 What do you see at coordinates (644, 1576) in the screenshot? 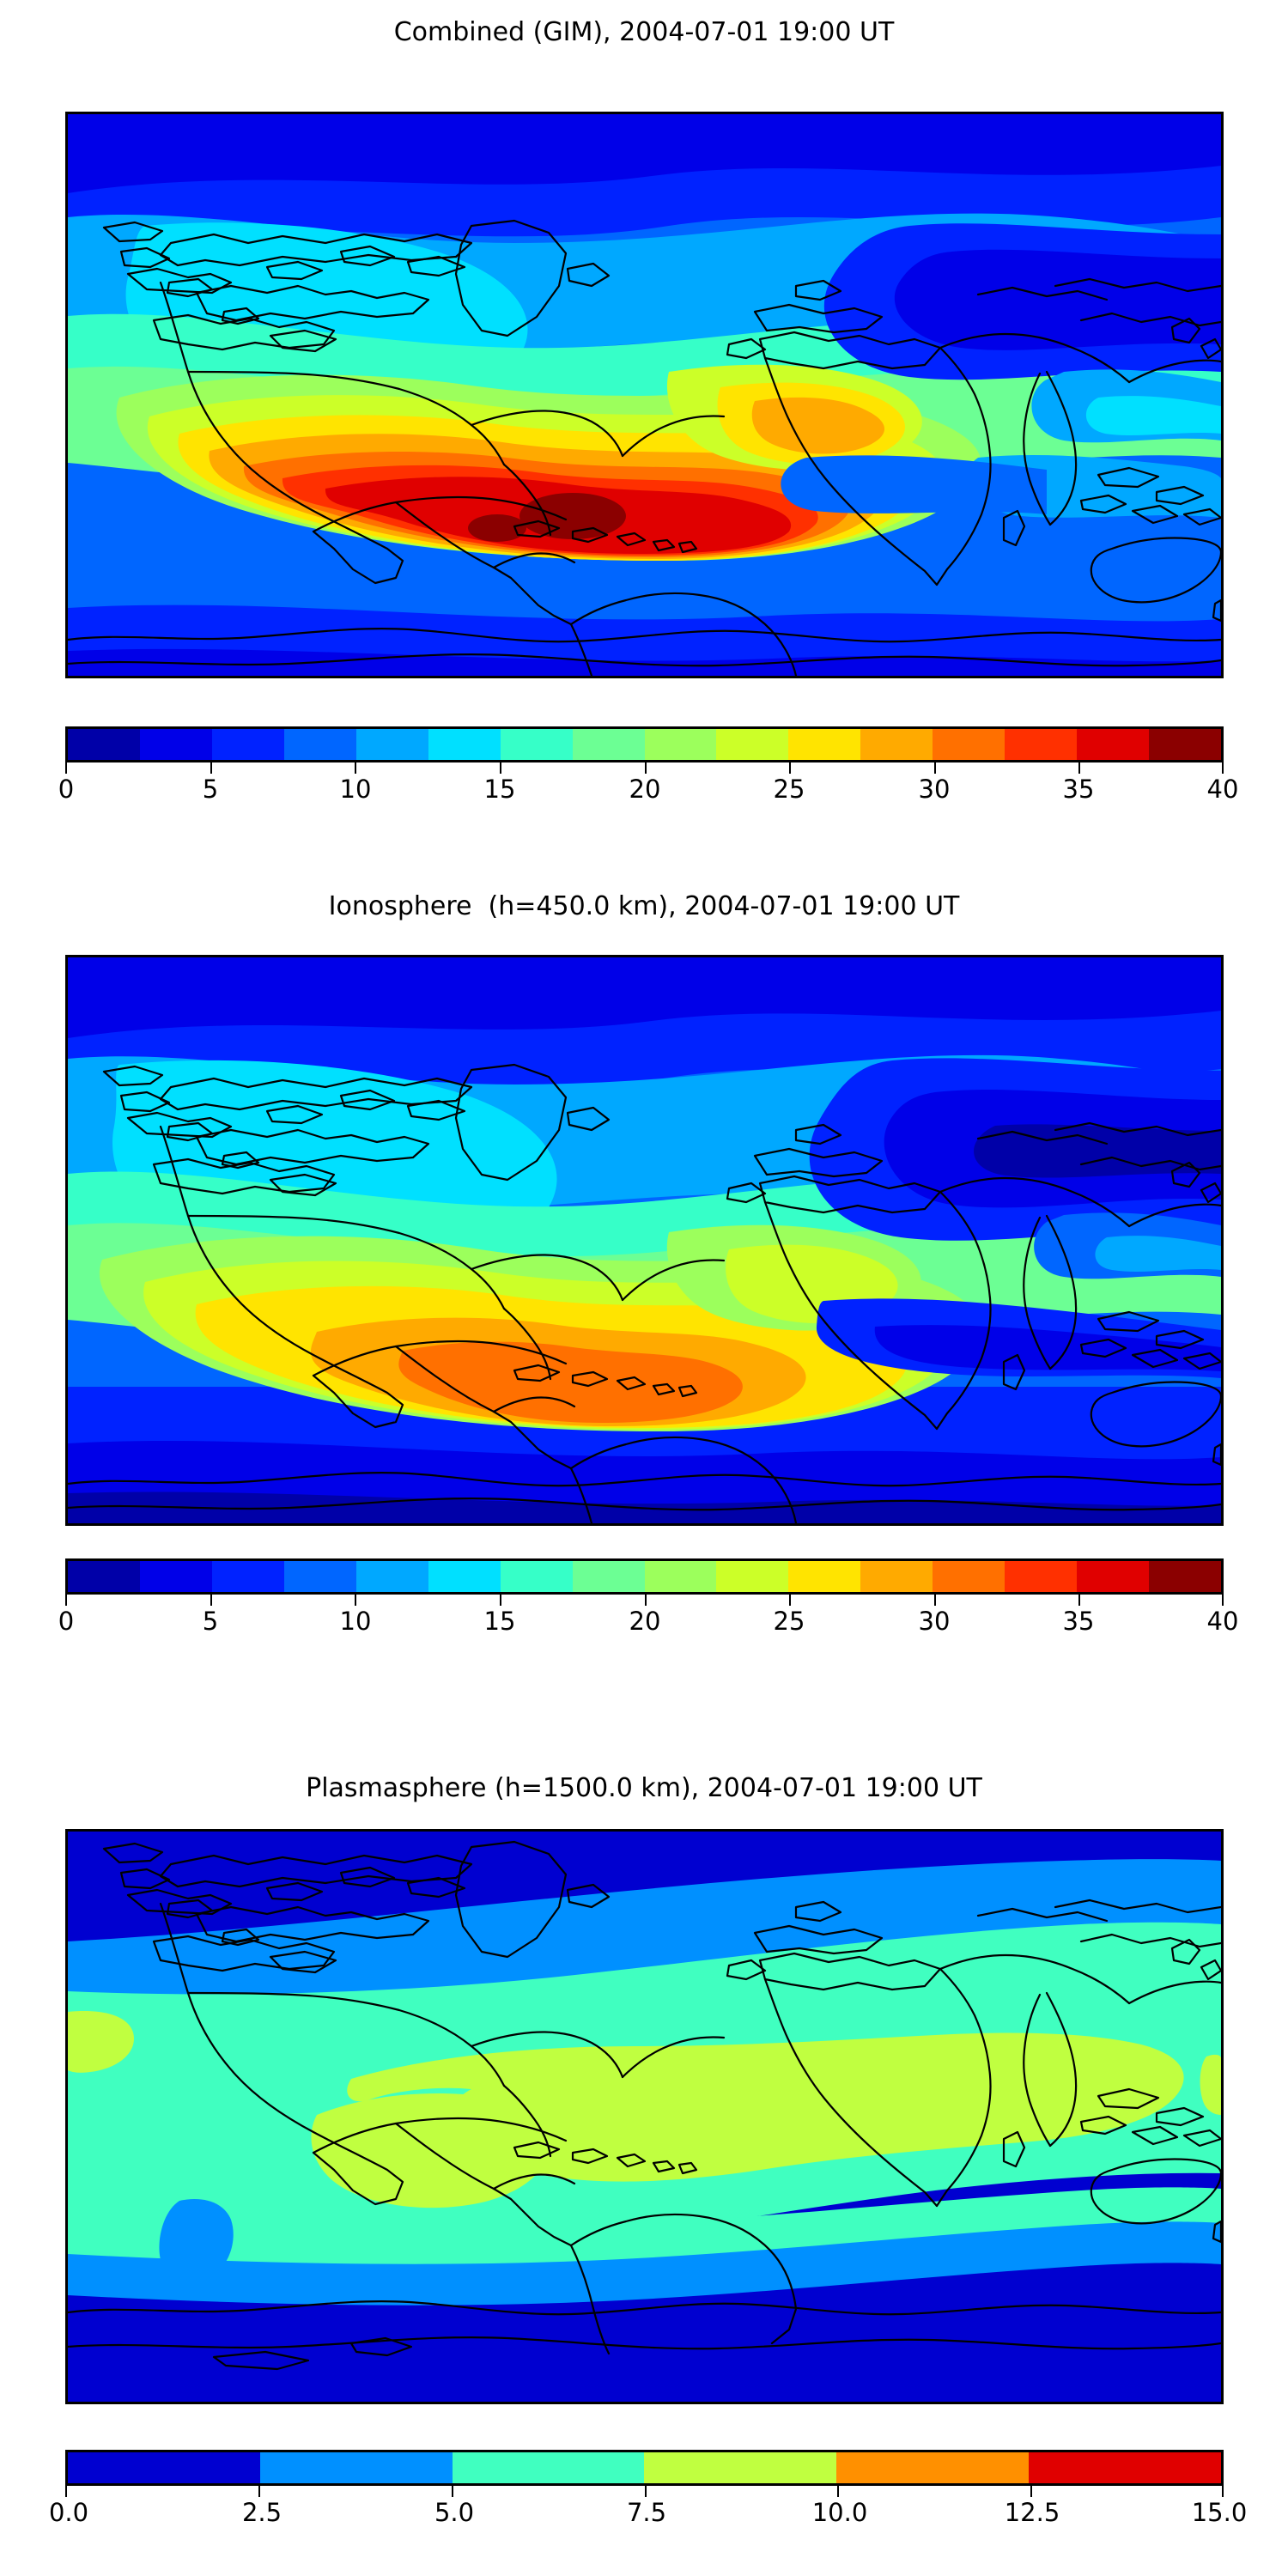
I see `colorbar-ionosphere` at bounding box center [644, 1576].